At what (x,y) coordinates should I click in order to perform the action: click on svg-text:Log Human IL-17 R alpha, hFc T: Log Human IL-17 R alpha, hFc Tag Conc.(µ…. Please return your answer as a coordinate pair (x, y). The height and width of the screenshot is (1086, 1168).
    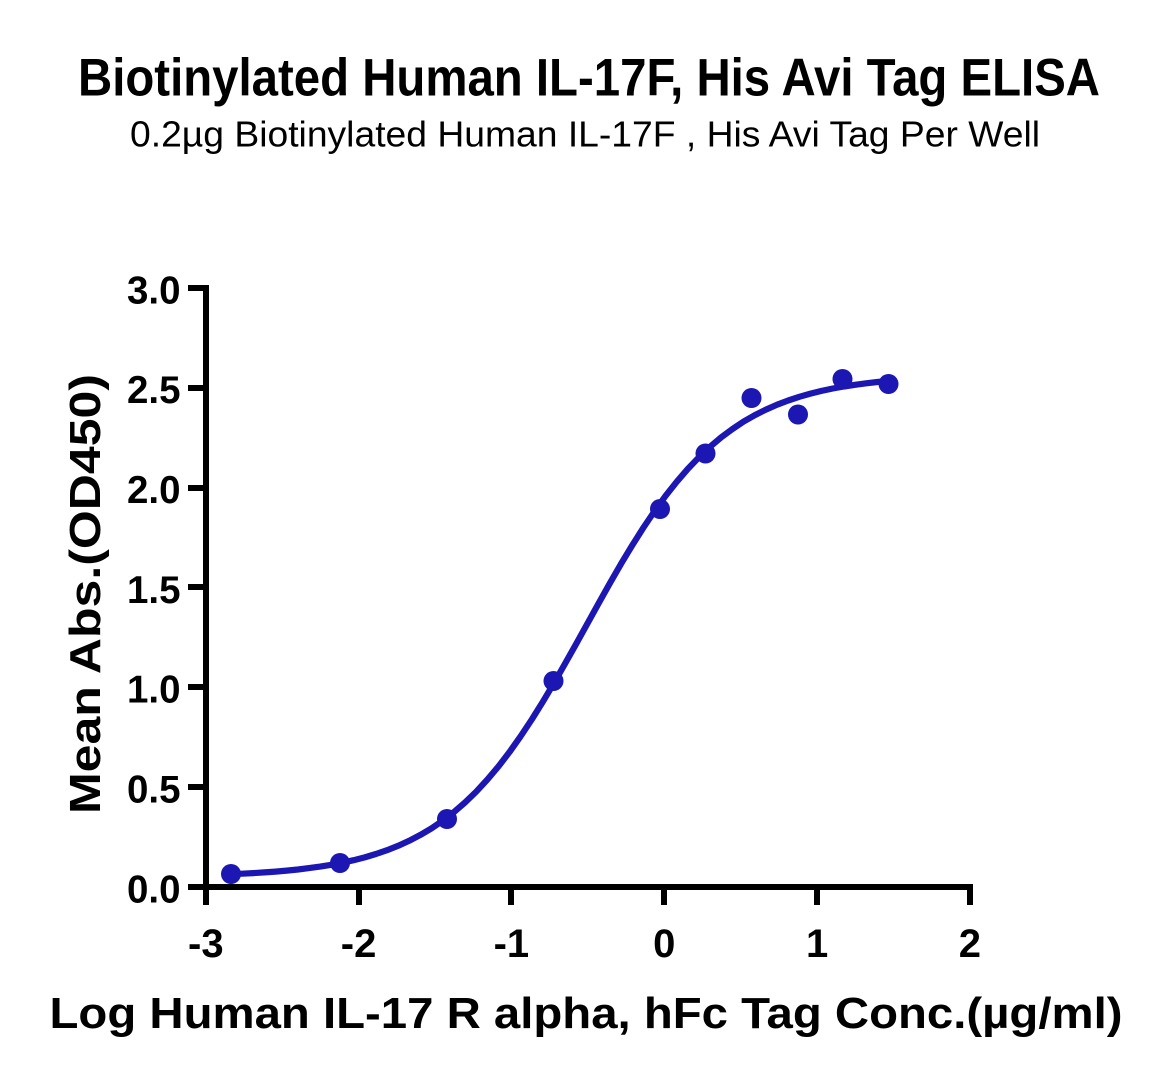
    Looking at the image, I should click on (586, 1013).